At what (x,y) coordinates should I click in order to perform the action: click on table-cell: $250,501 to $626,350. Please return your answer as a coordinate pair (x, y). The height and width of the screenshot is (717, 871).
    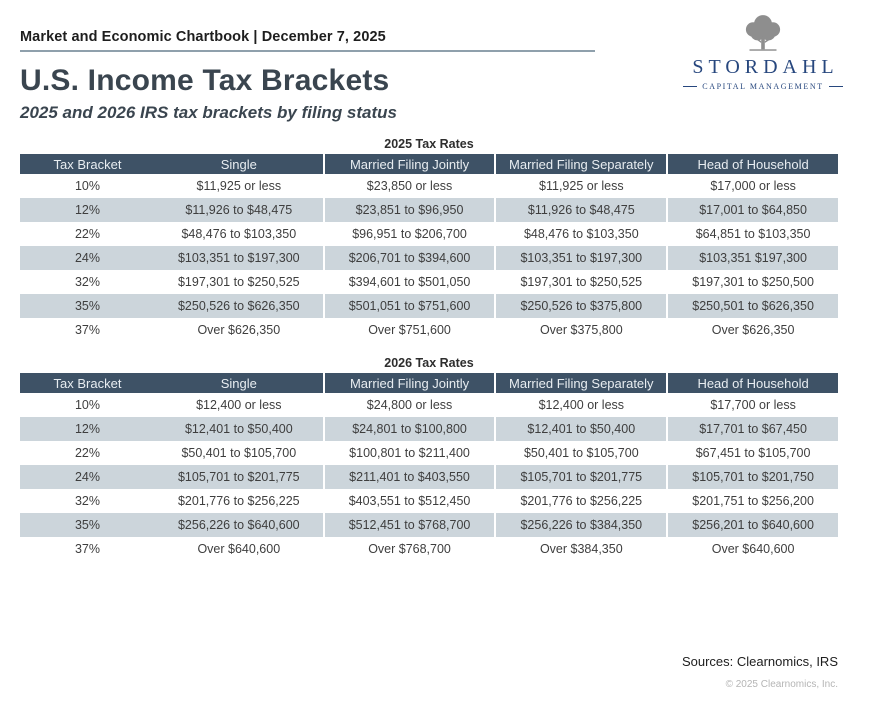
    Looking at the image, I should click on (752, 306).